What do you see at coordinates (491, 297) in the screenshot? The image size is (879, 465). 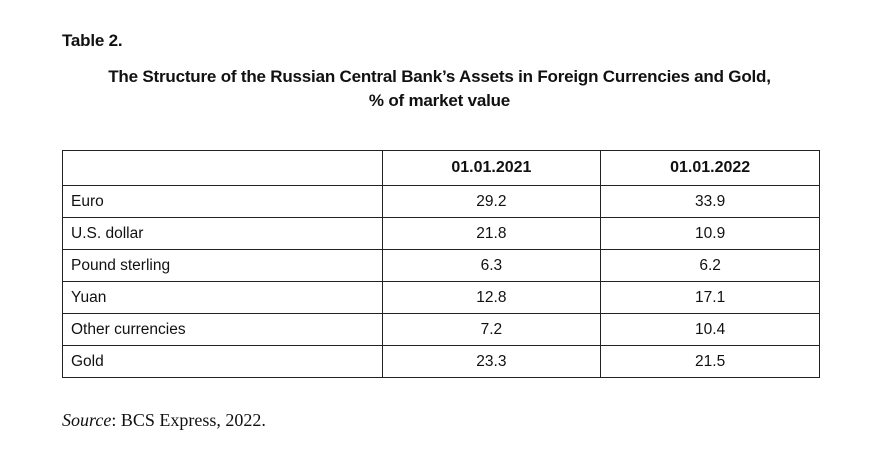 I see `value-2021: 12.8` at bounding box center [491, 297].